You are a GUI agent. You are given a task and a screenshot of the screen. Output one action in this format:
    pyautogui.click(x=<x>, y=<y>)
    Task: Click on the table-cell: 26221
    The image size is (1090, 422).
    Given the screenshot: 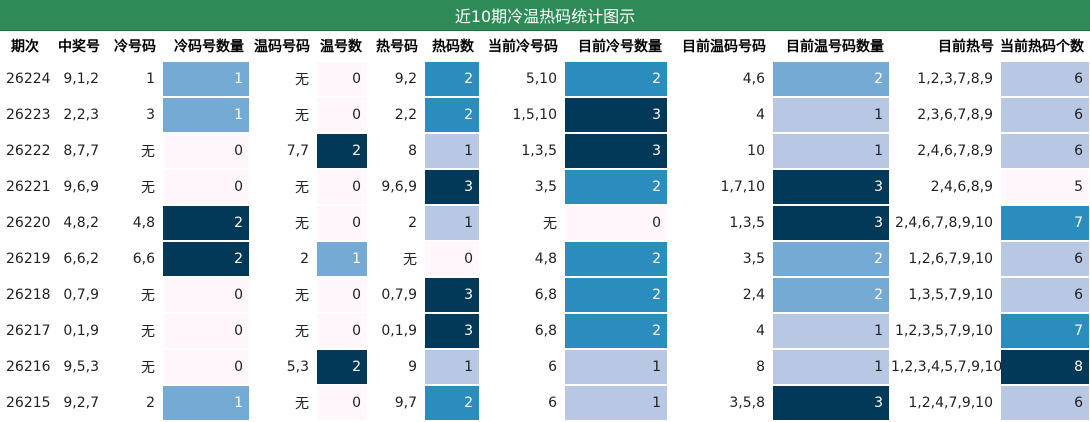 What is the action you would take?
    pyautogui.click(x=28, y=187)
    